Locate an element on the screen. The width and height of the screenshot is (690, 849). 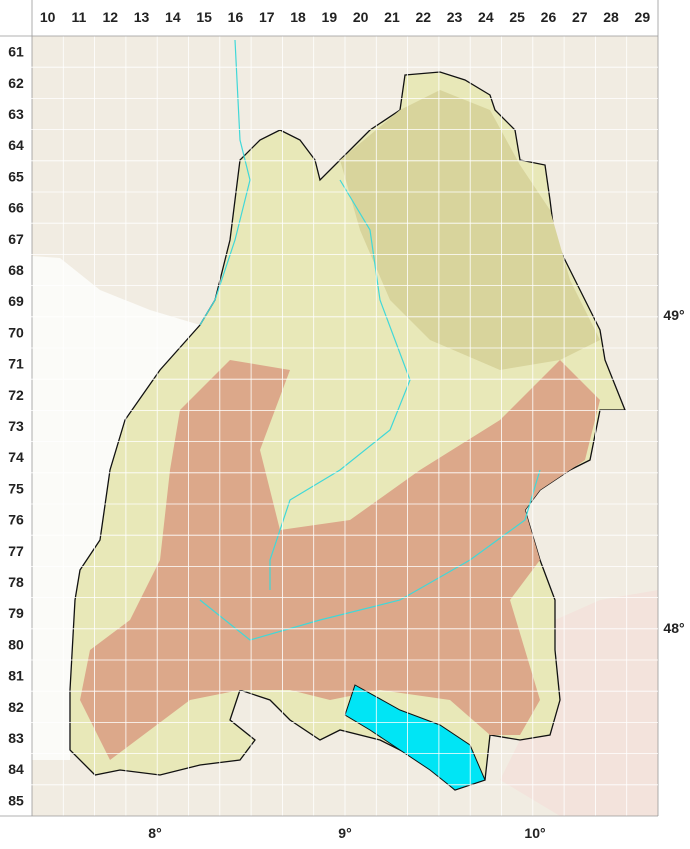
row-label: 66 is located at coordinates (16, 208).